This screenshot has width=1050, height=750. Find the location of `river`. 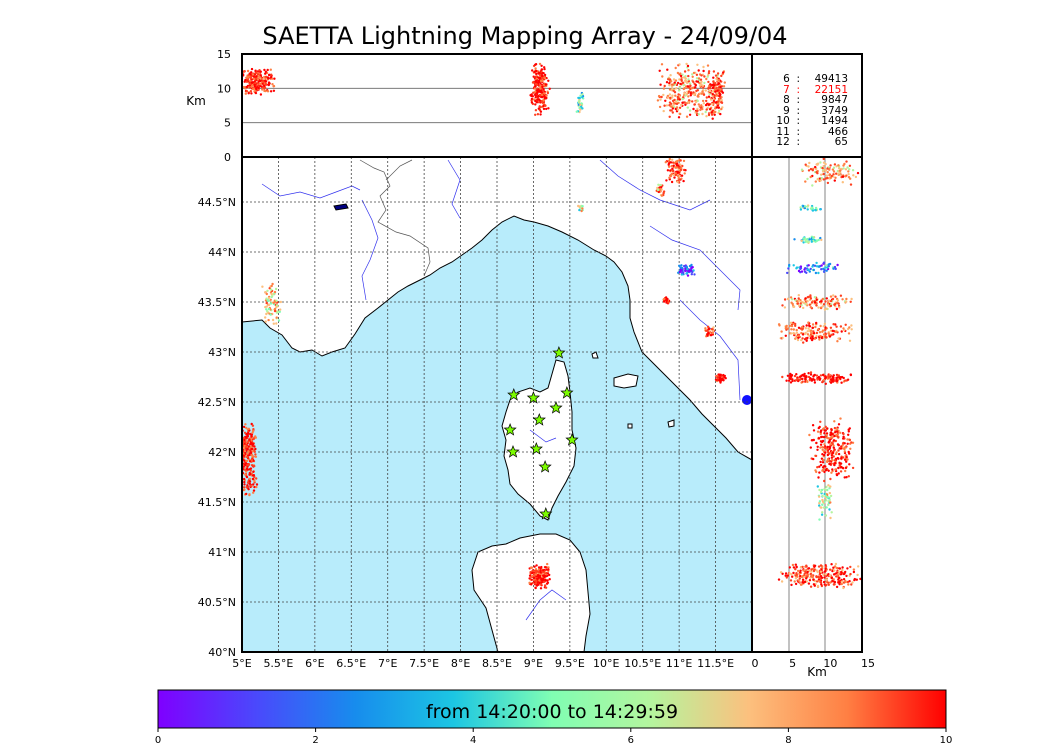

river is located at coordinates (311, 191).